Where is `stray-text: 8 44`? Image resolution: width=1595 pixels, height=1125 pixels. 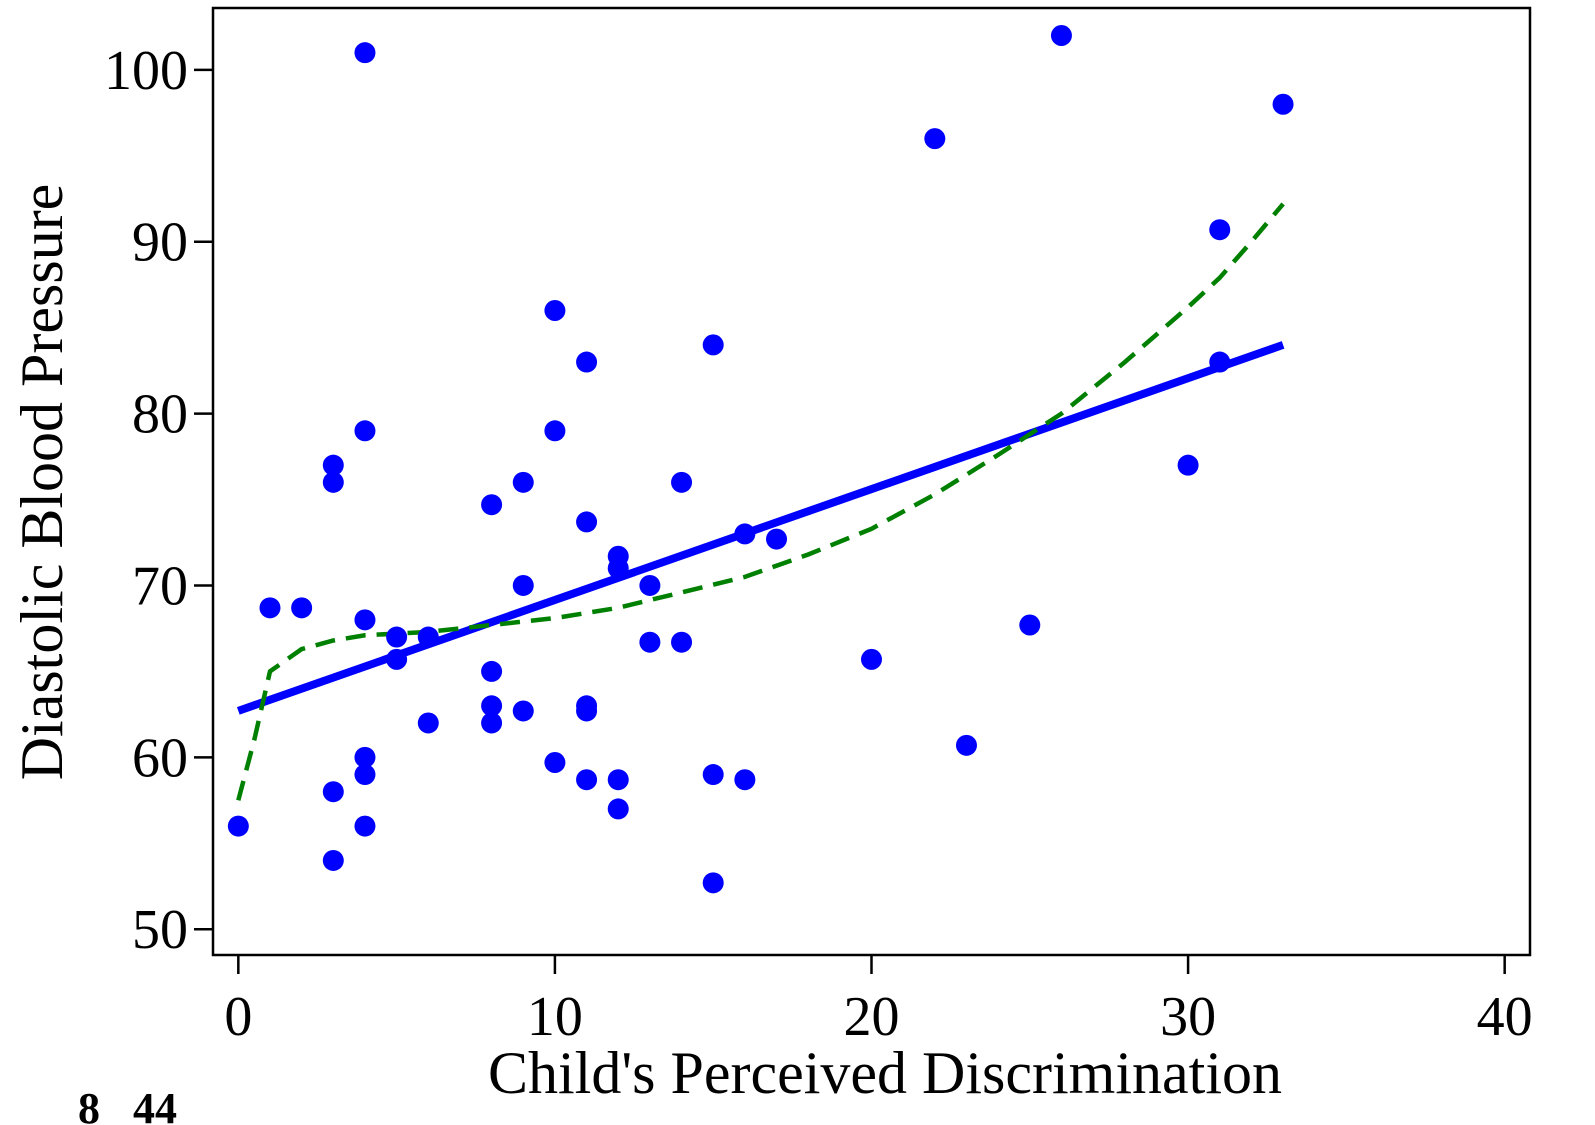 stray-text: 8 44 is located at coordinates (127, 1104).